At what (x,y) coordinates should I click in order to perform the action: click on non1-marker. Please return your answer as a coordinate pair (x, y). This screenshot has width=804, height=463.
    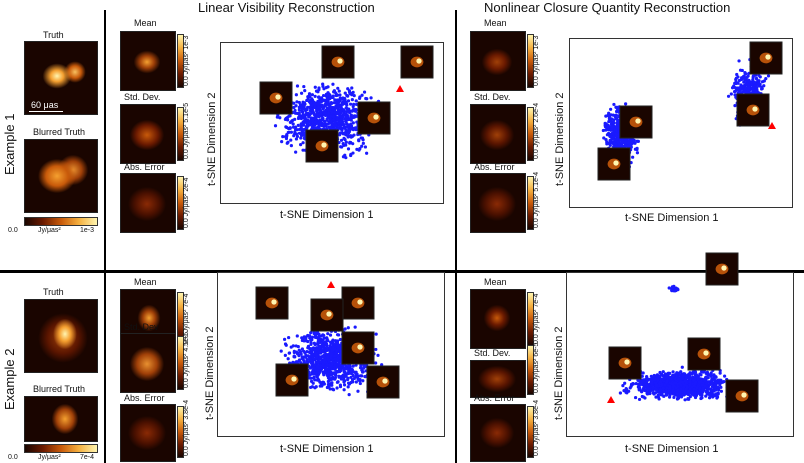
    Looking at the image, I should click on (772, 125).